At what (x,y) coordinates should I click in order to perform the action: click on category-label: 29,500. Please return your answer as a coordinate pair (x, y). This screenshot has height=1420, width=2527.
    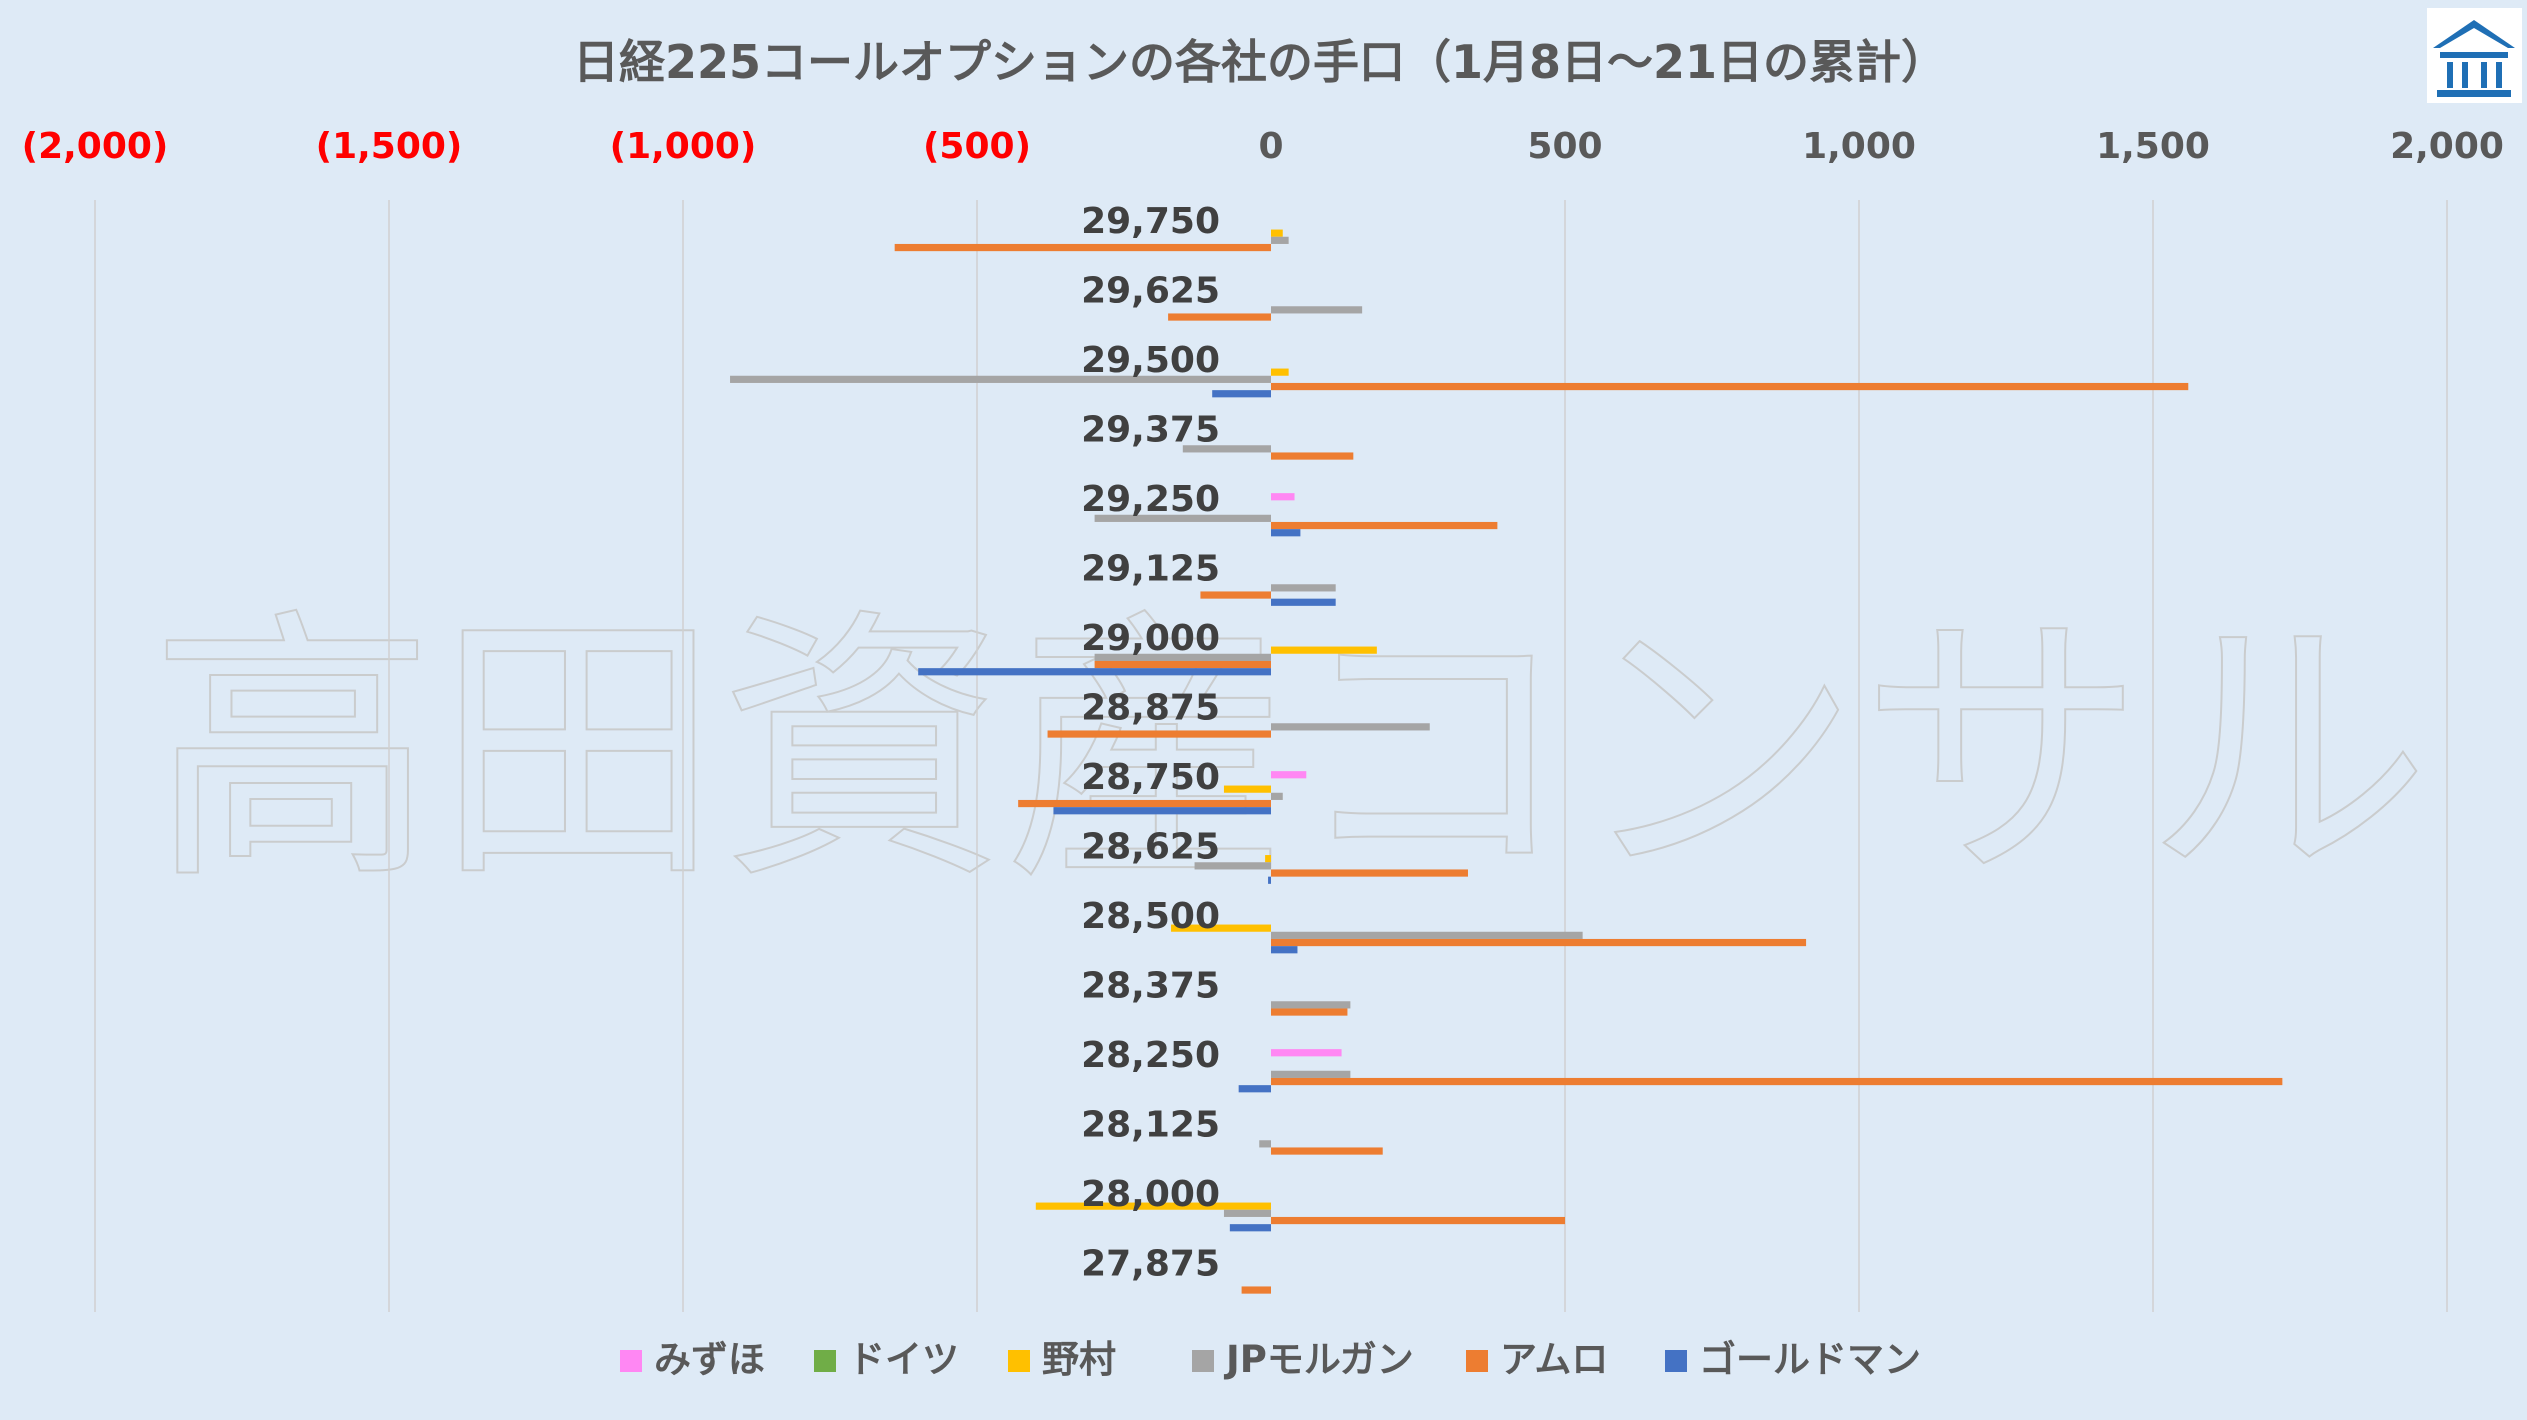
    Looking at the image, I should click on (1150, 360).